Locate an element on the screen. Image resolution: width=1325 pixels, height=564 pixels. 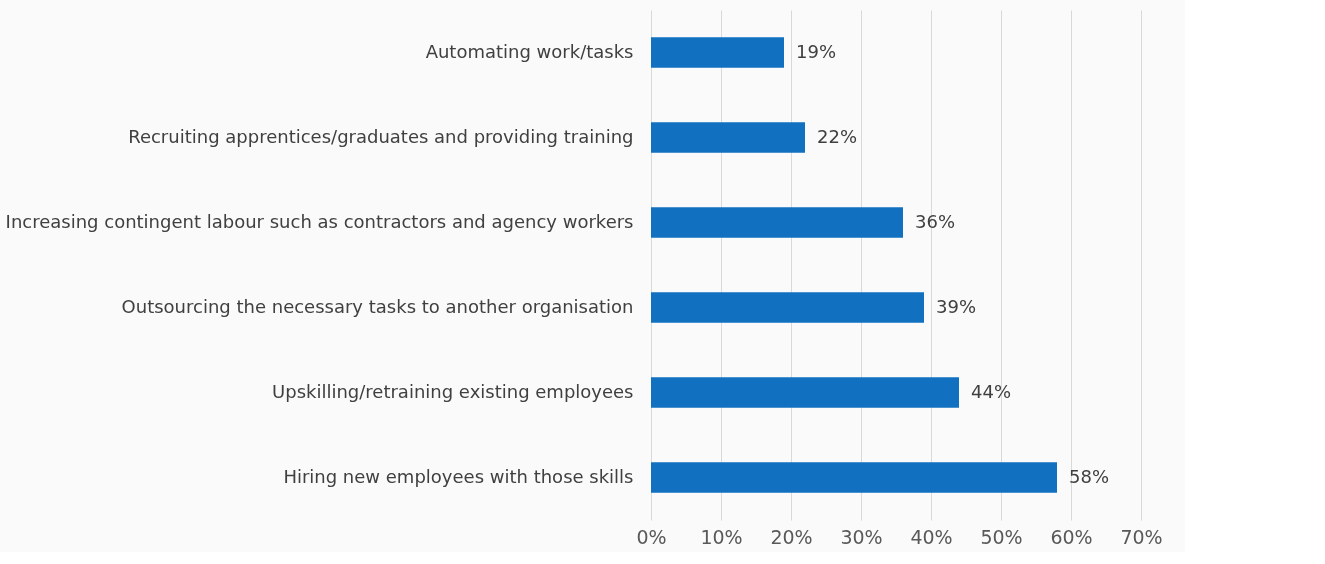
y-tick-label: Outsourcing the necessary tasks to another organisation is located at coordinates (377, 306).